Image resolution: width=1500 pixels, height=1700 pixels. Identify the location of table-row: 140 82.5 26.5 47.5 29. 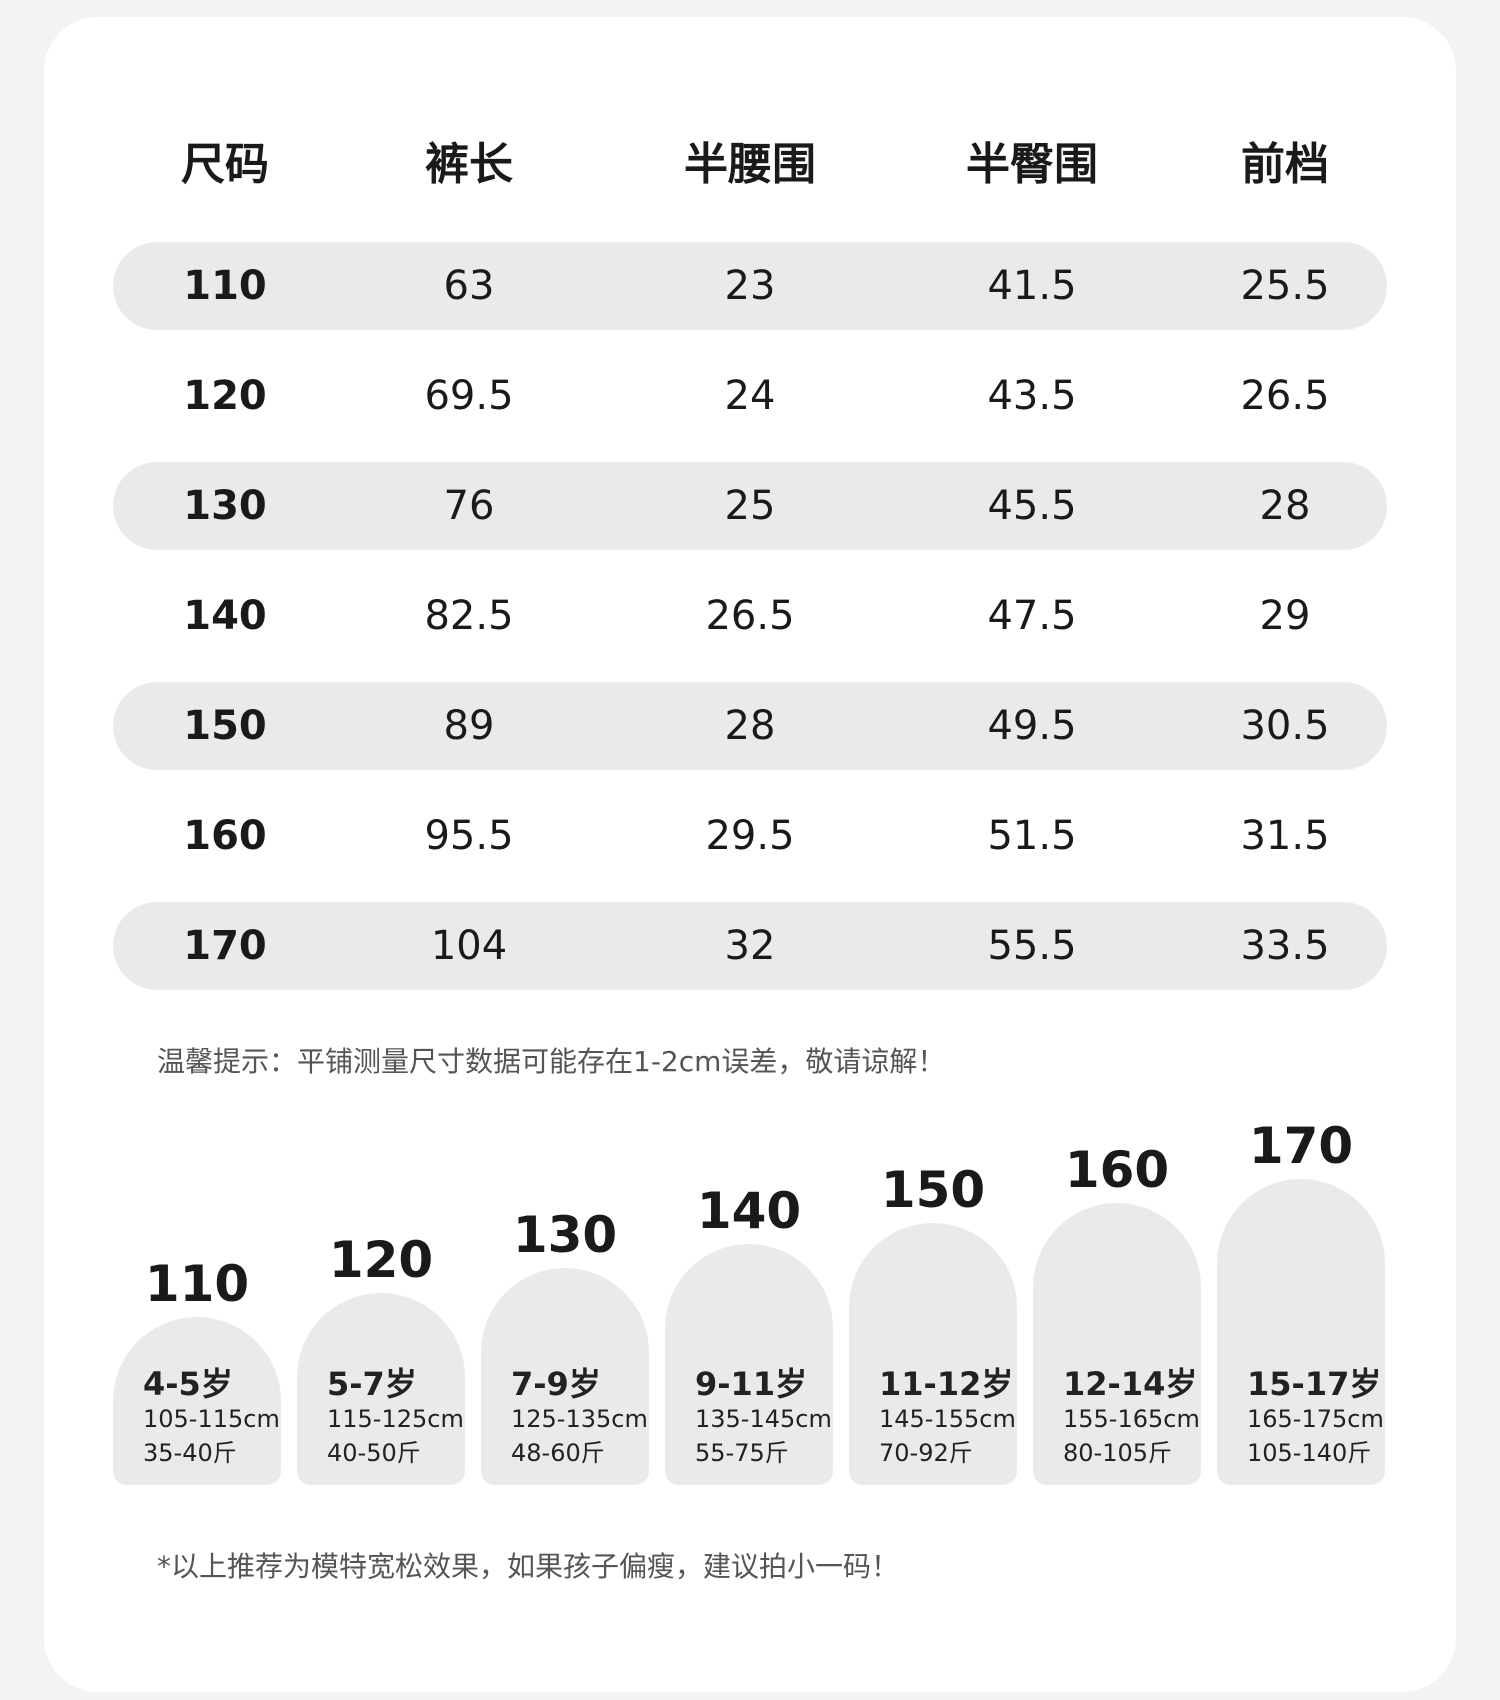
(750, 616).